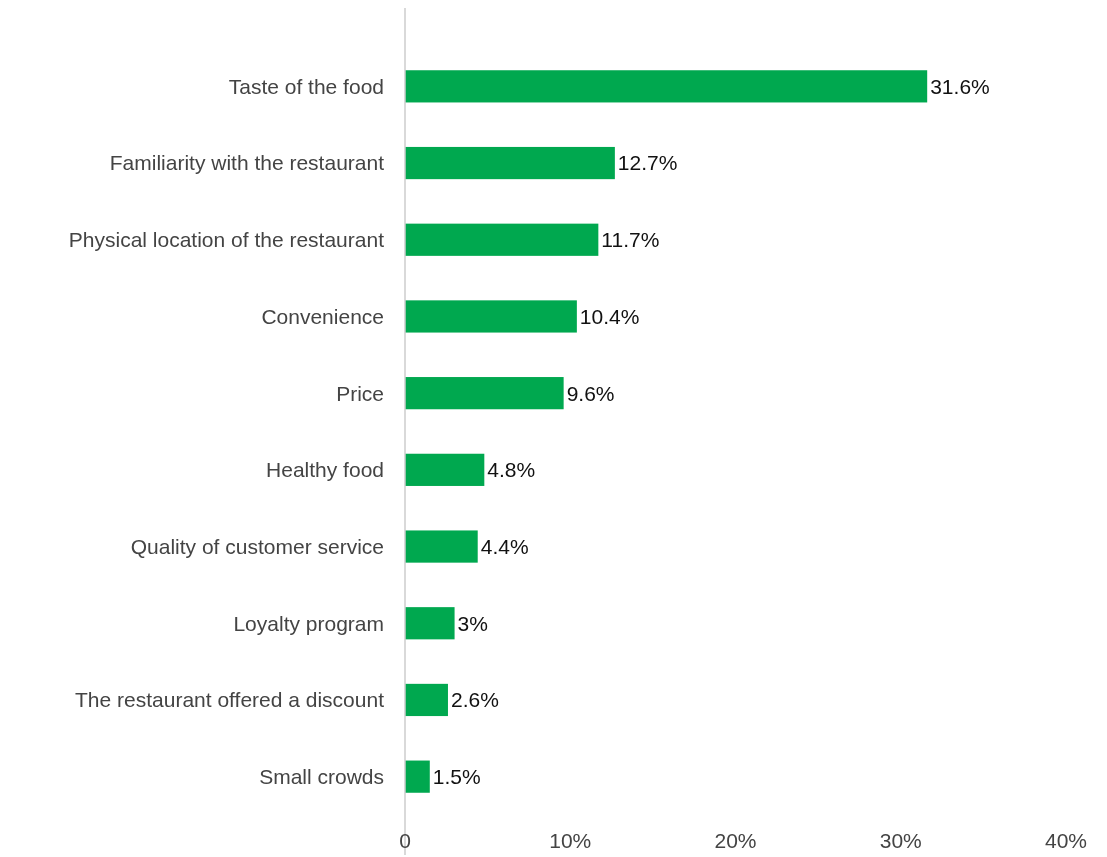 This screenshot has height=857, width=1107. What do you see at coordinates (247, 163) in the screenshot?
I see `y-tick-label: Familiarity with the restaurant` at bounding box center [247, 163].